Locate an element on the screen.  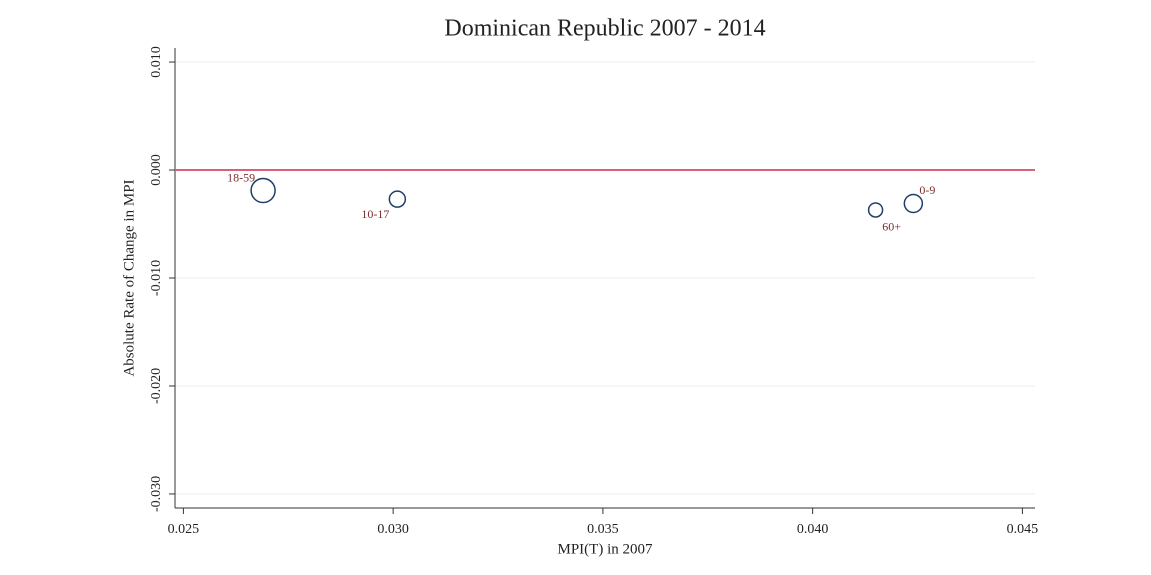
x-tick-label: 0.040 is located at coordinates (813, 529).